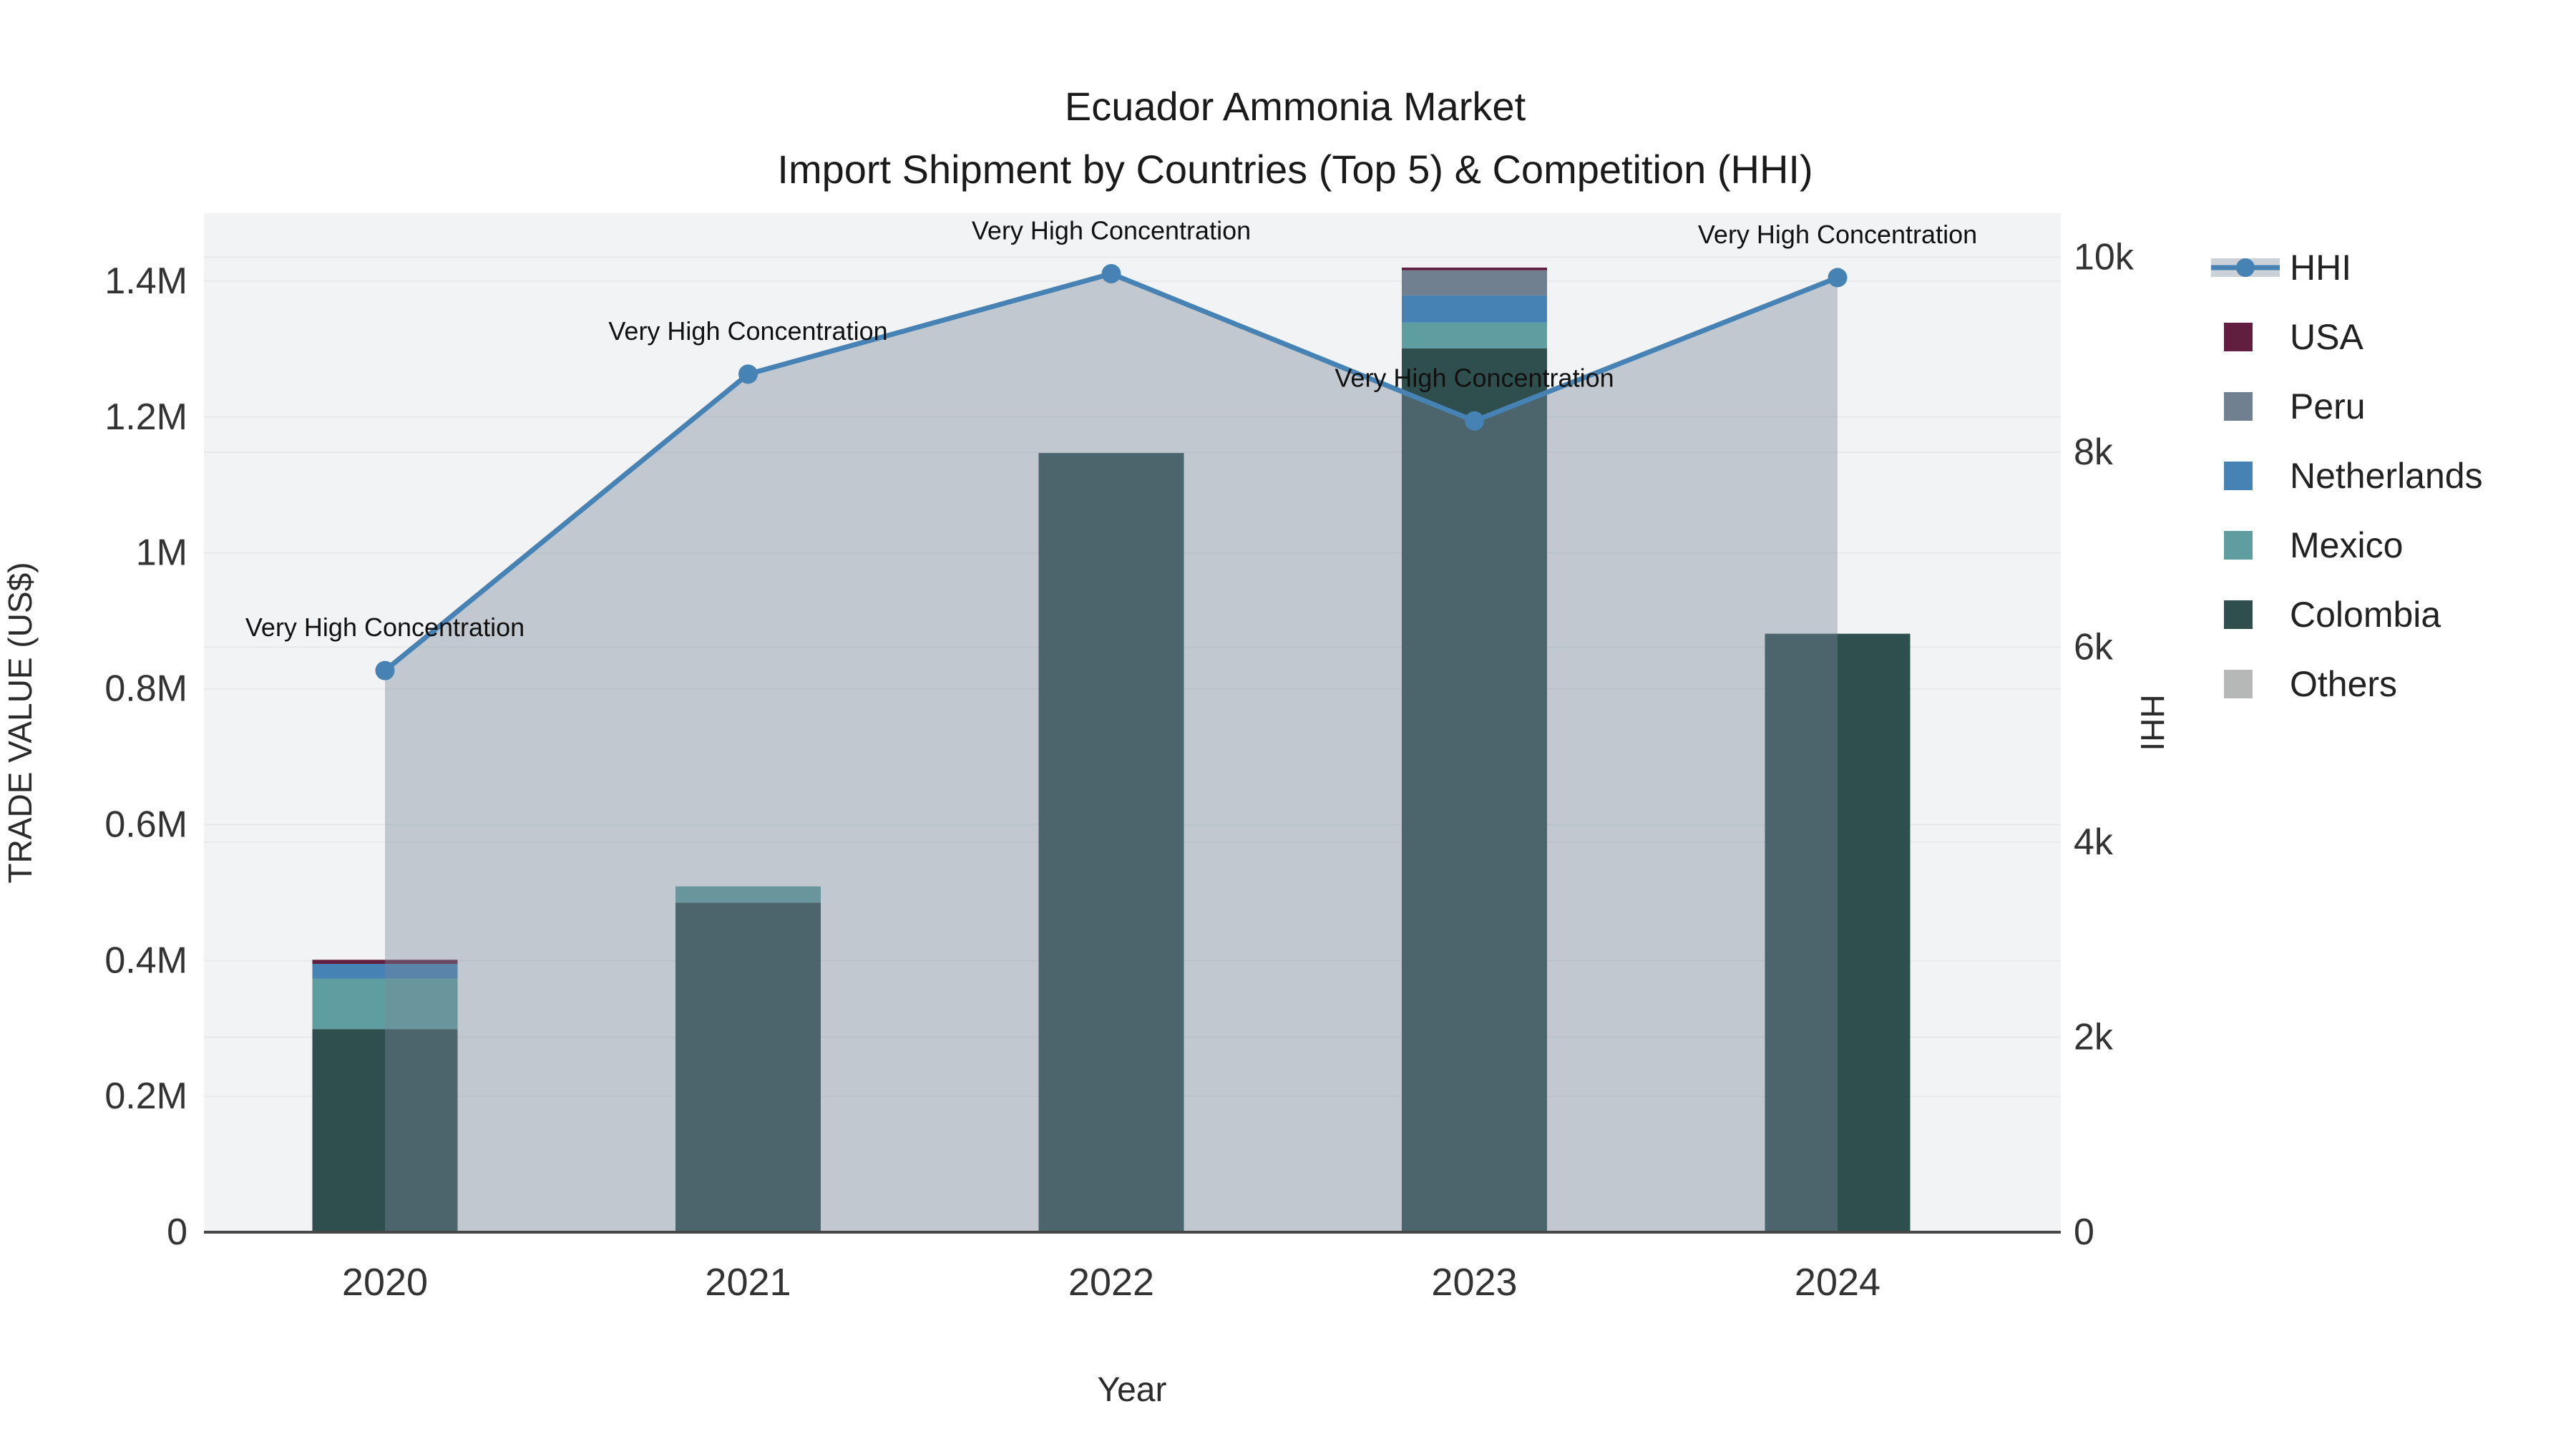  What do you see at coordinates (748, 1282) in the screenshot?
I see `x-tick-2021: 2021` at bounding box center [748, 1282].